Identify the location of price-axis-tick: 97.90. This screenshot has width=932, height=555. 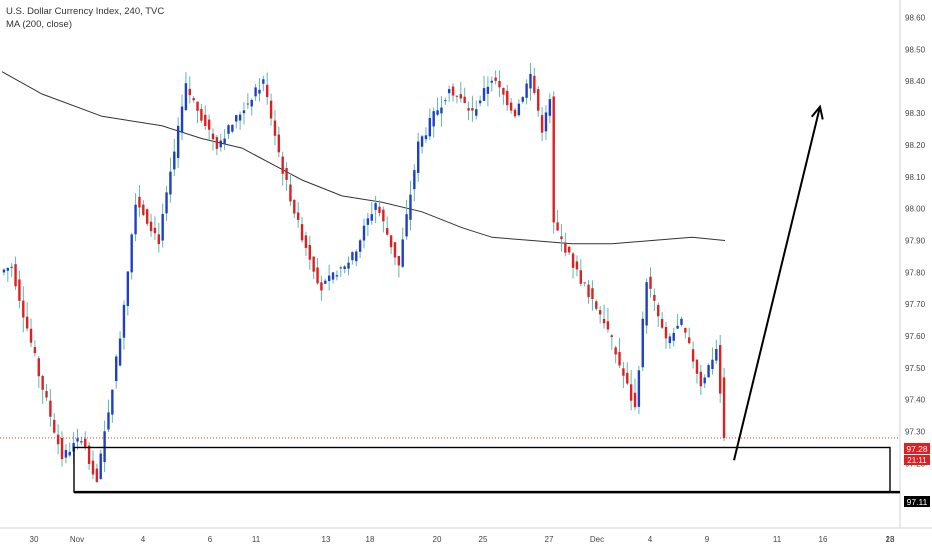
(915, 240).